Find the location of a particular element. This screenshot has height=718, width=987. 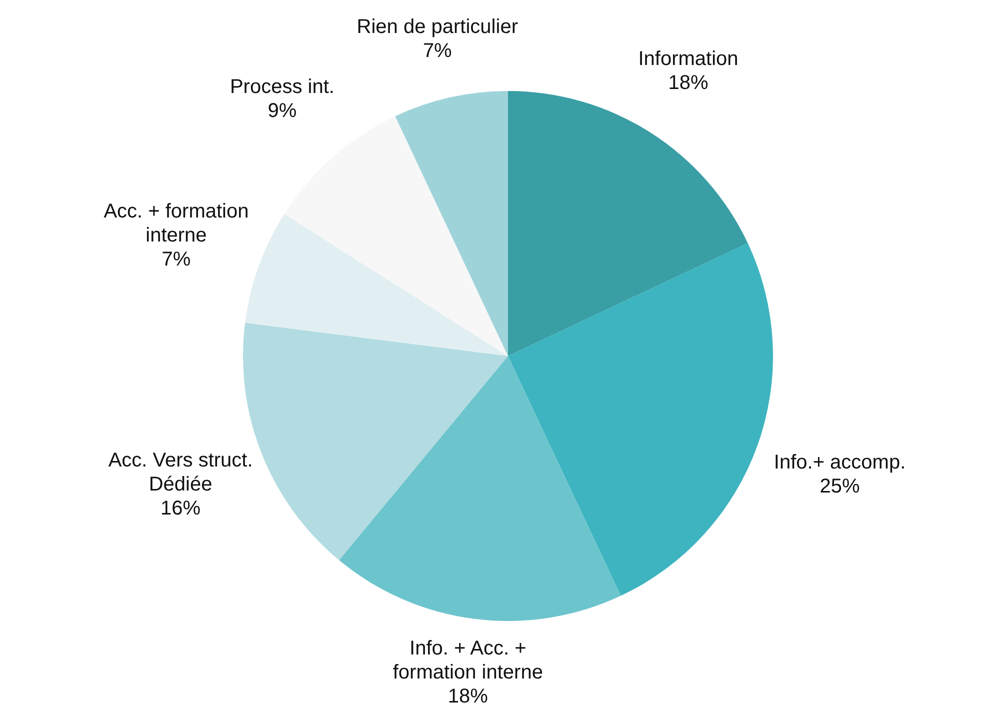

data-label: 16% is located at coordinates (180, 509).